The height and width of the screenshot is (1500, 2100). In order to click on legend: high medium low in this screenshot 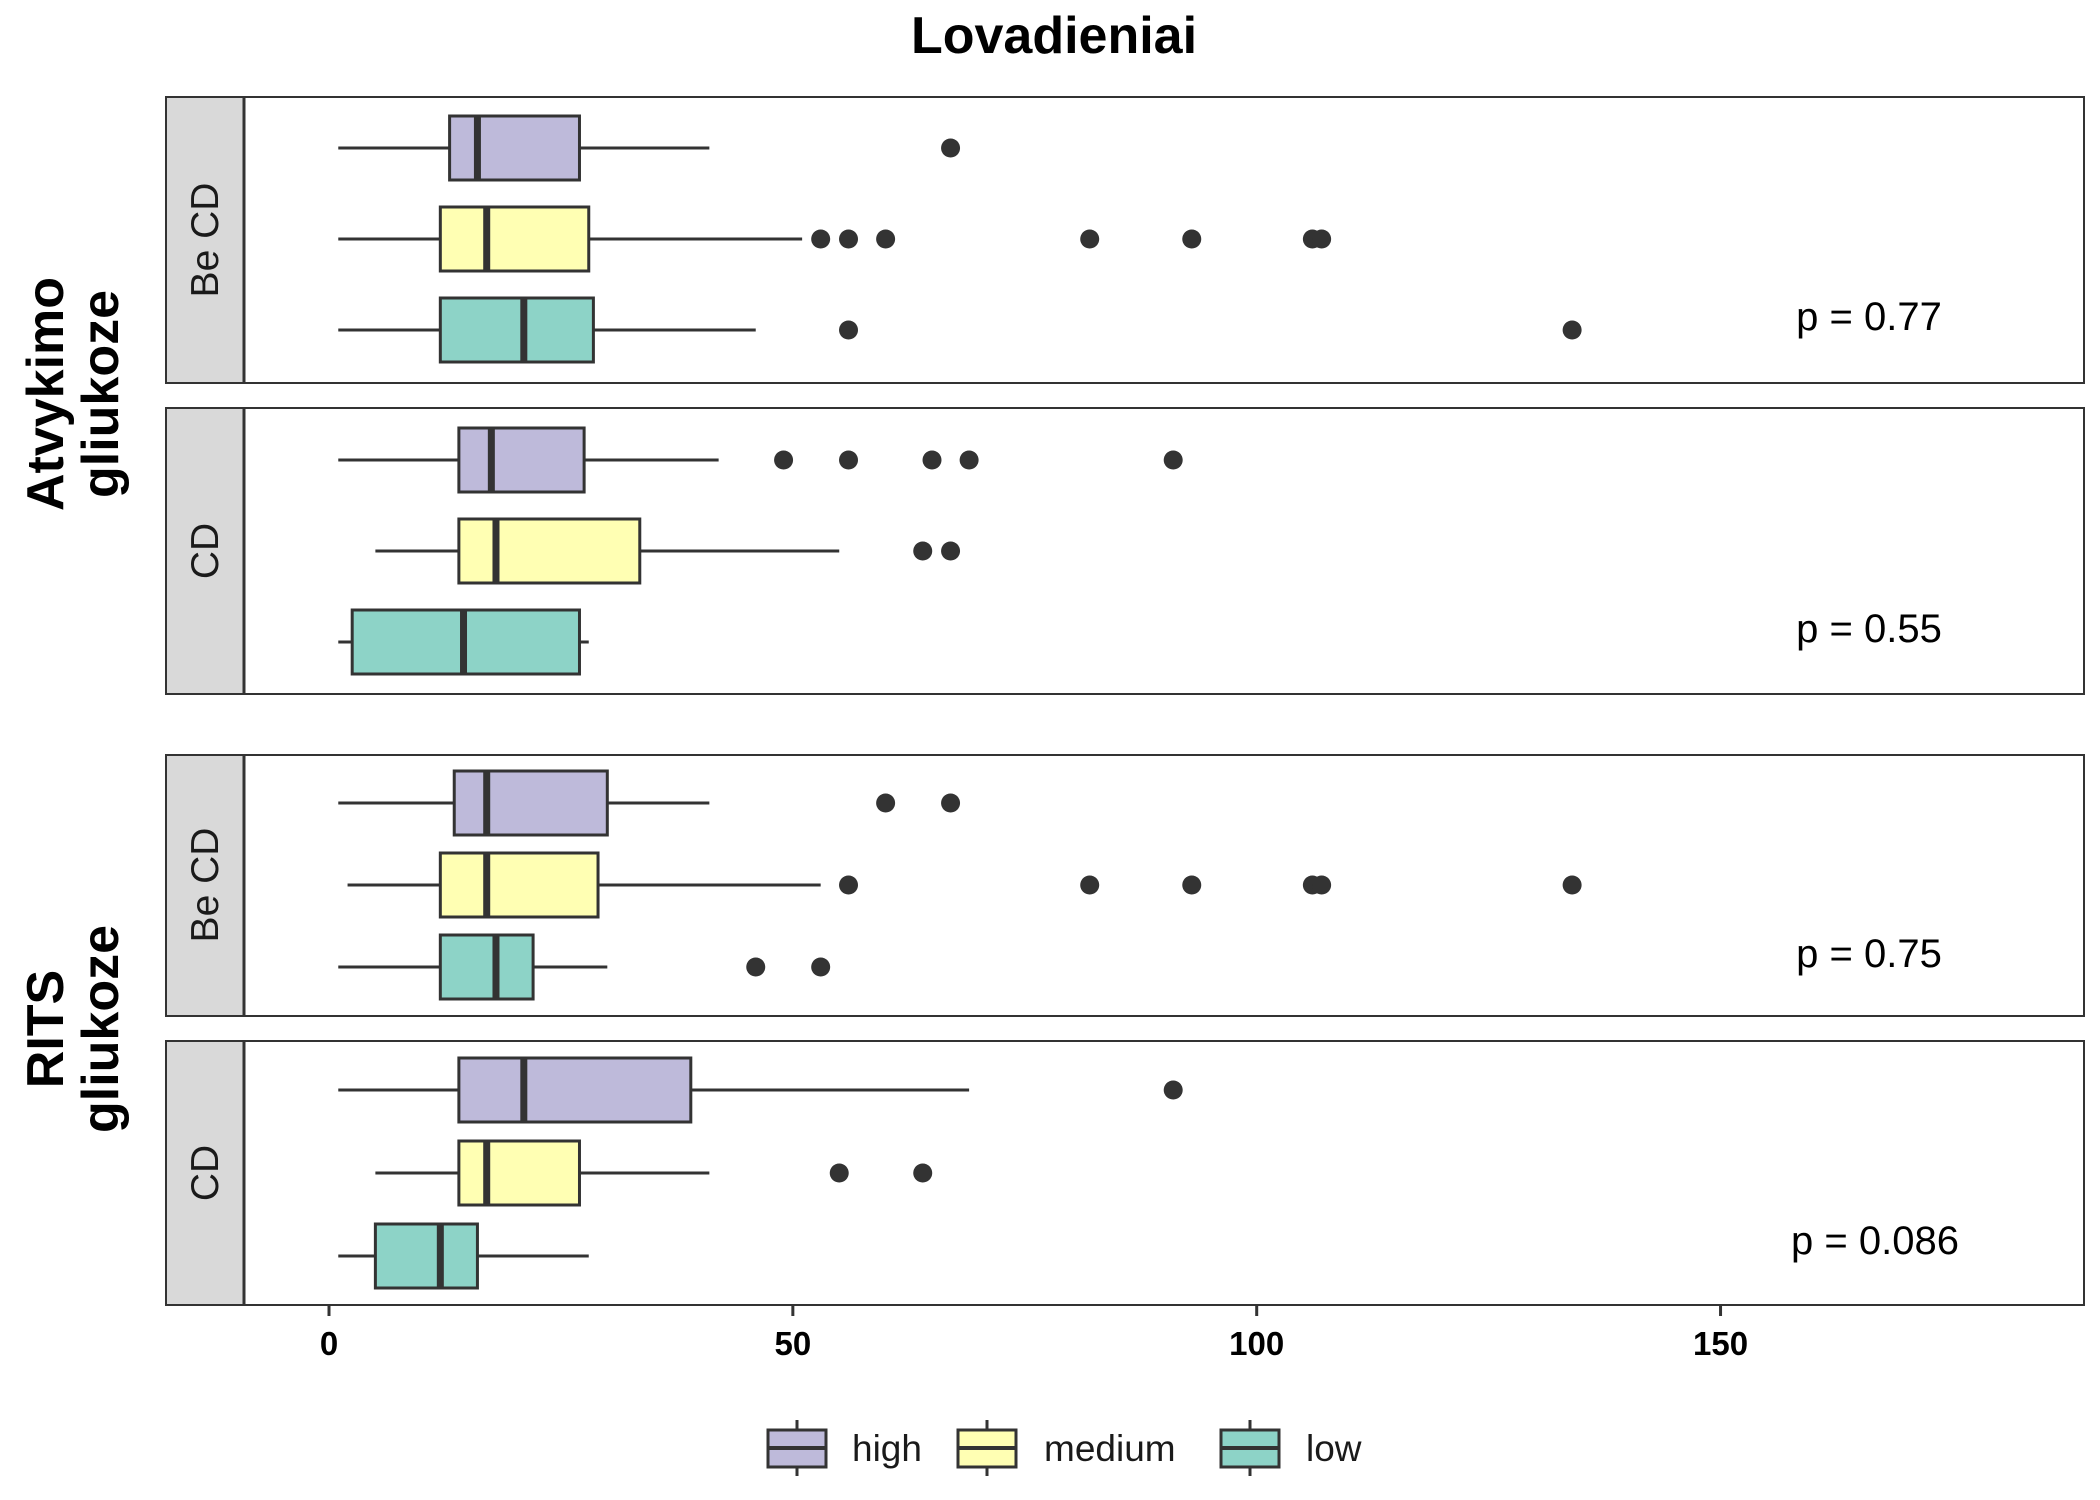, I will do `click(1064, 1448)`.